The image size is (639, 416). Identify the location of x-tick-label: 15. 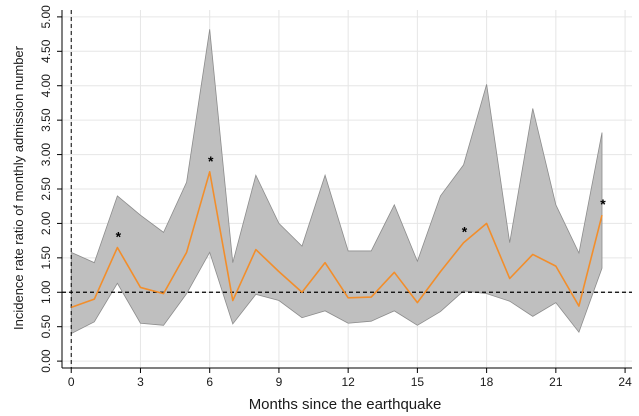
(418, 382).